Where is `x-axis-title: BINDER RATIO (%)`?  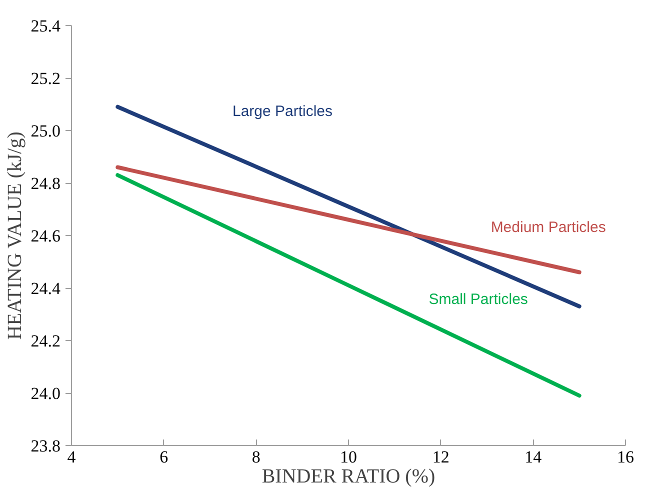
x-axis-title: BINDER RATIO (%) is located at coordinates (349, 477).